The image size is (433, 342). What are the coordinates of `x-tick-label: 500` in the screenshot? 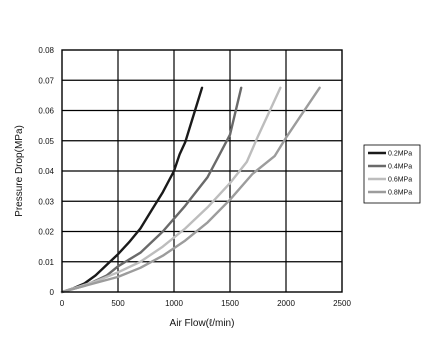 It's located at (118, 303).